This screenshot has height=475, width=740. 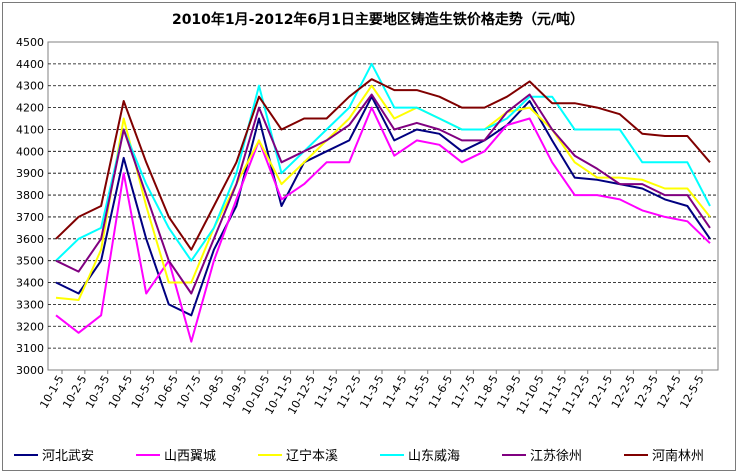 What do you see at coordinates (30, 129) in the screenshot?
I see `y-tick-label: 4100` at bounding box center [30, 129].